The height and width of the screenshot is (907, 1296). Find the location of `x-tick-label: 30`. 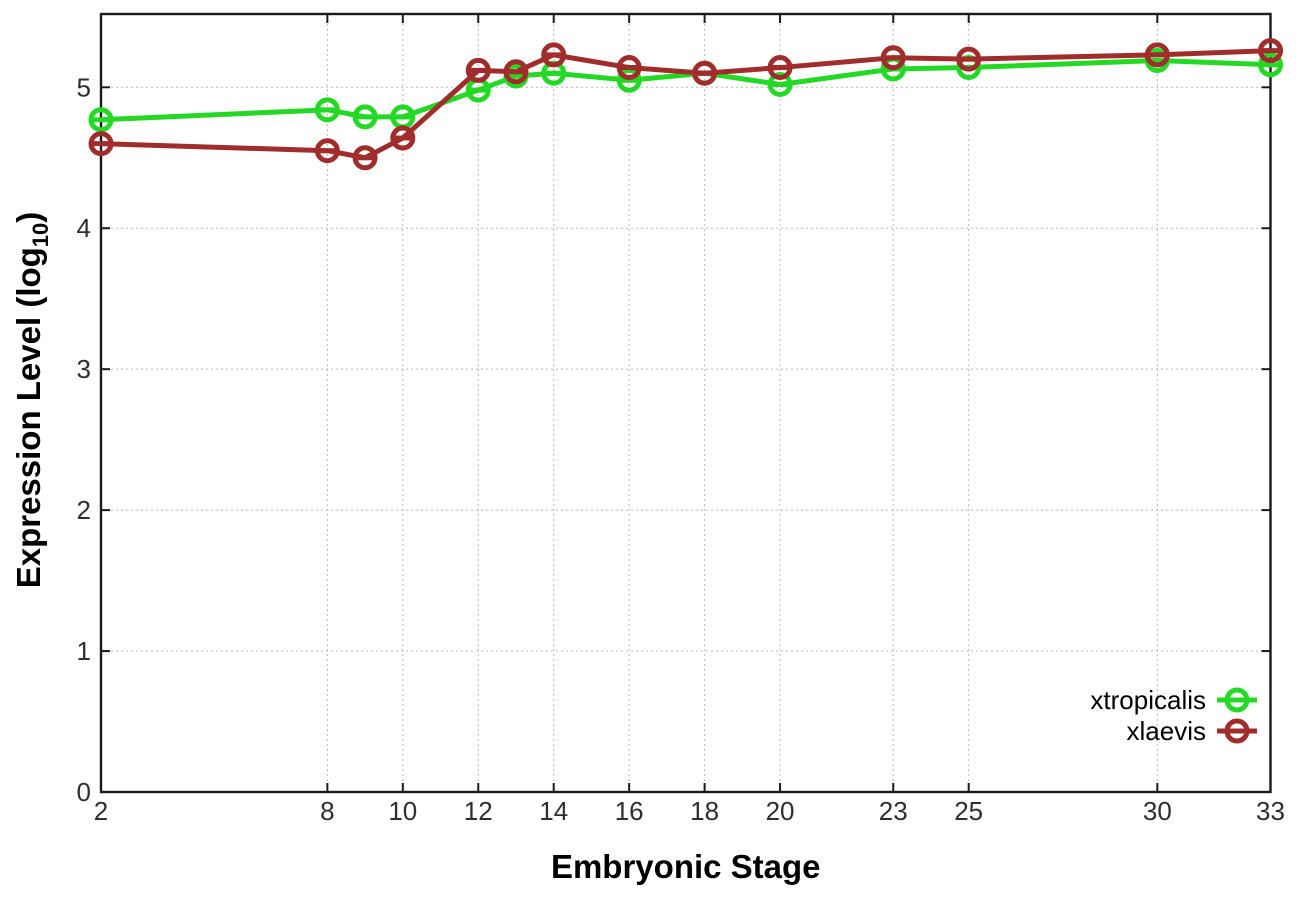

x-tick-label: 30 is located at coordinates (1157, 811).